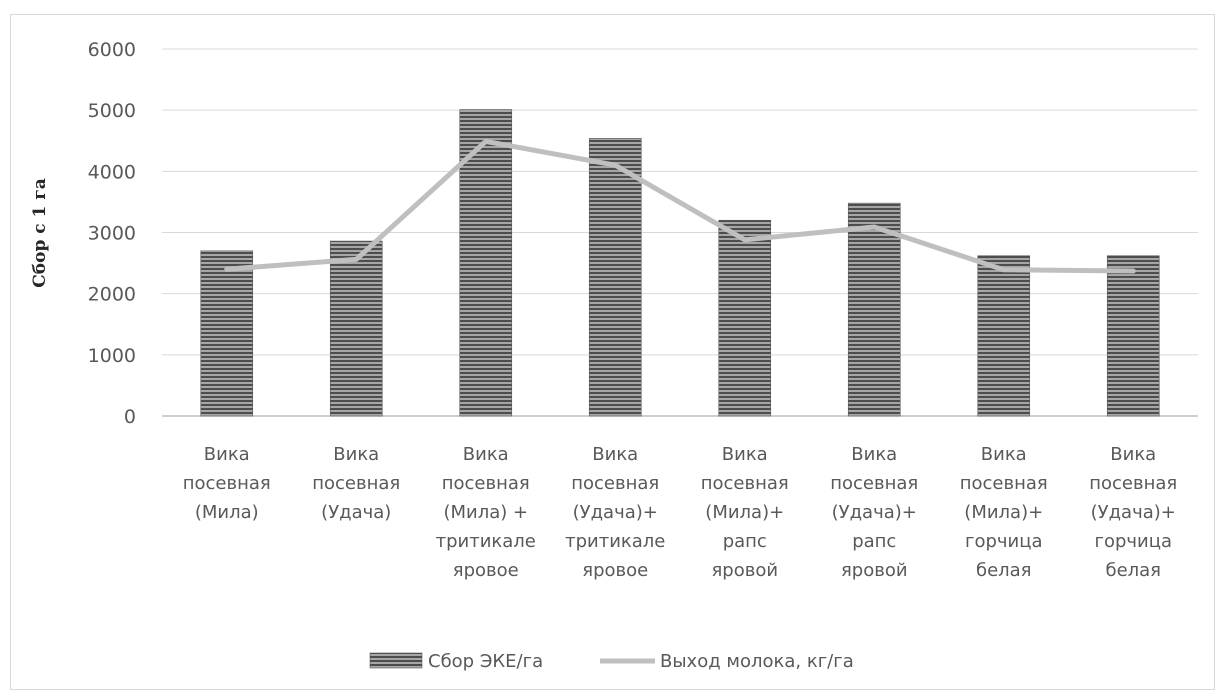 The width and height of the screenshot is (1221, 696). I want to click on y-tick-labels: 0 1000 2000 3000 4000 5000 6000, so click(112, 233).